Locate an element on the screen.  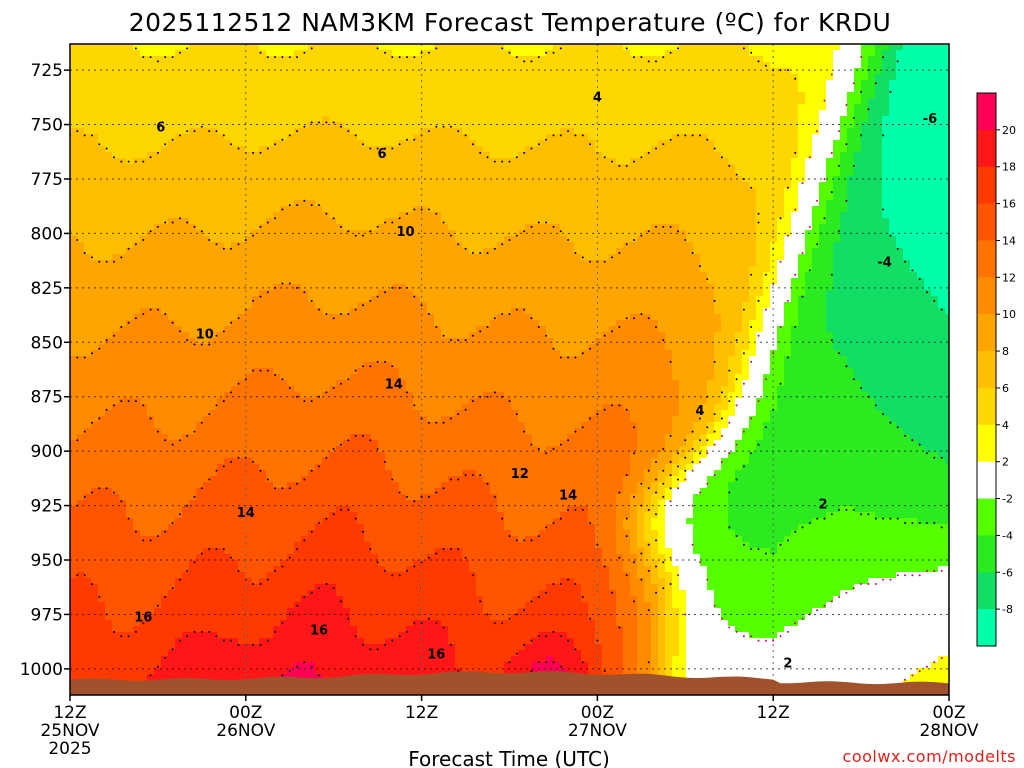
colorbar-label: 18 is located at coordinates (1009, 167).